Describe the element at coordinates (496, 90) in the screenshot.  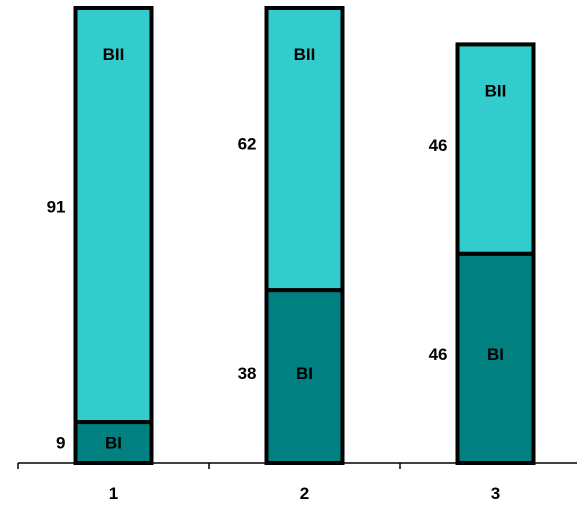
I see `series-label-3-bii: BII` at that location.